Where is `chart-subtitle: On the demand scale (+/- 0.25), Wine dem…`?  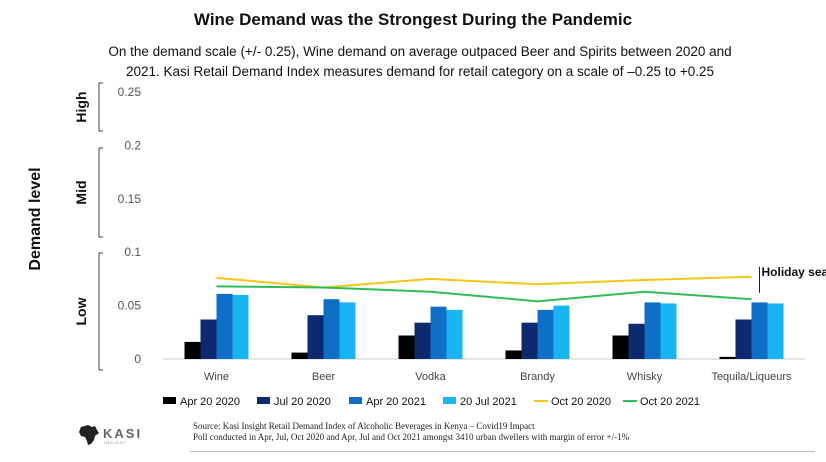 chart-subtitle: On the demand scale (+/- 0.25), Wine dem… is located at coordinates (420, 62).